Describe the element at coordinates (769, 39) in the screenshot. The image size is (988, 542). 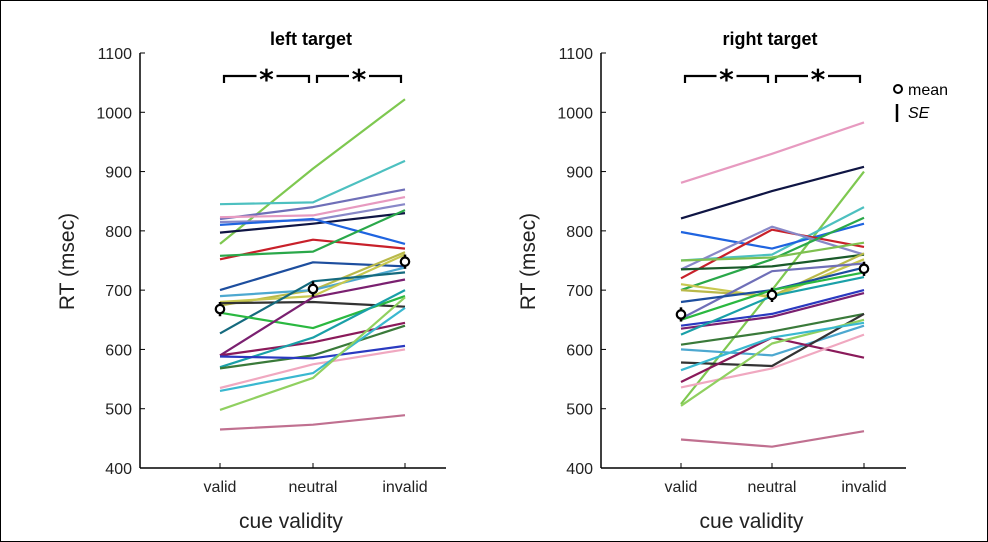
I see `chart-title: right target` at that location.